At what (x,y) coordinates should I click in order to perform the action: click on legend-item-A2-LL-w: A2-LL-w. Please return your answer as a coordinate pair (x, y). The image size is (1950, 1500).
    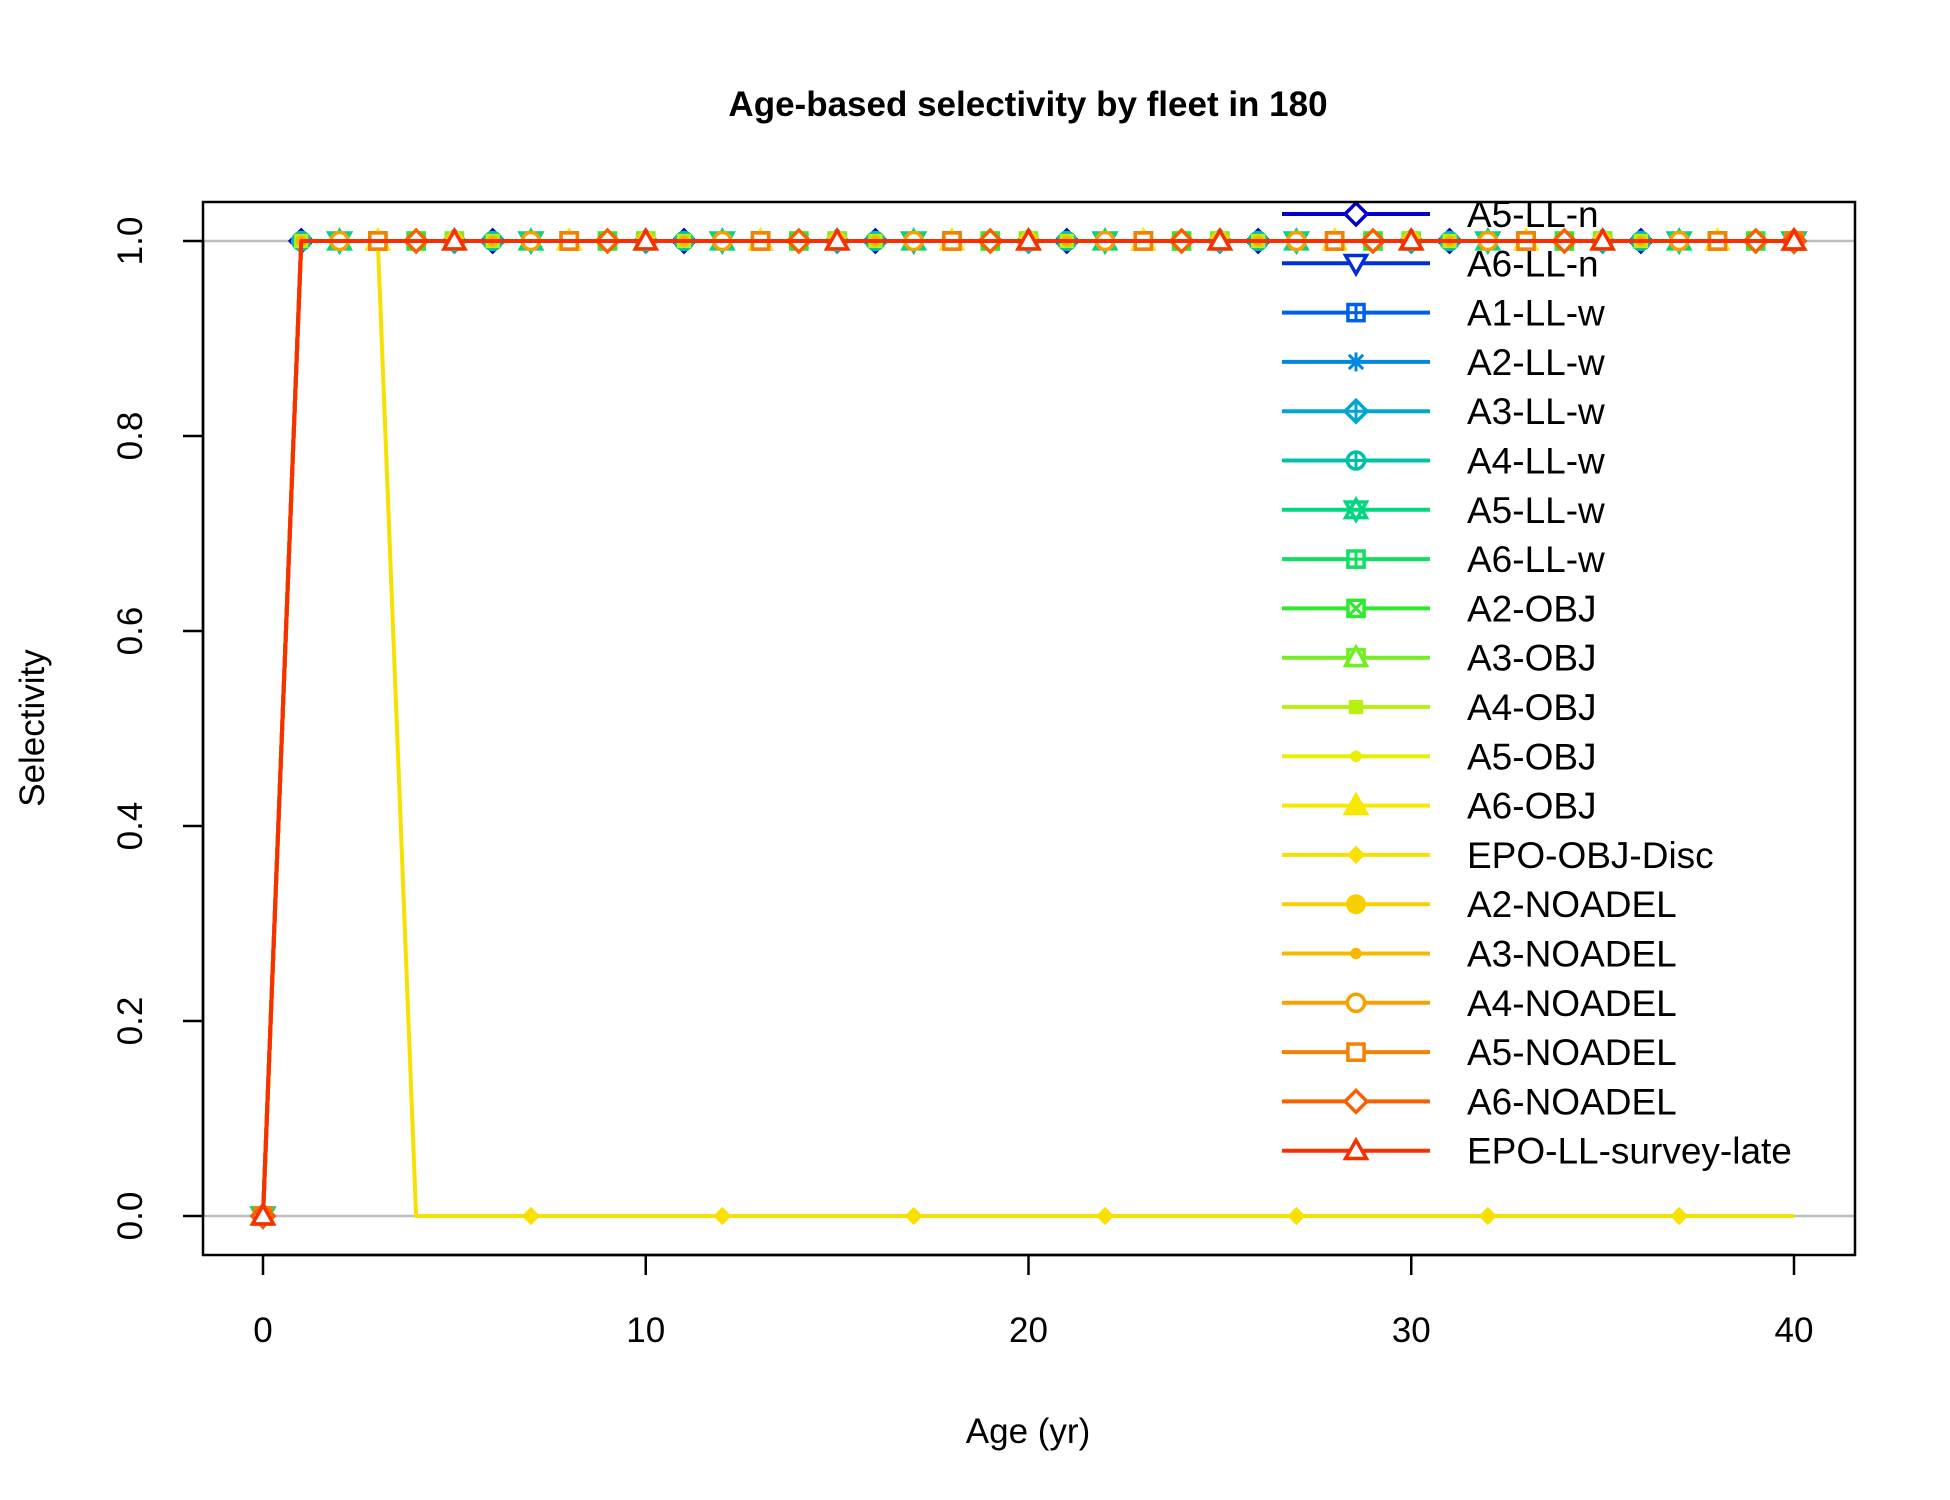
    Looking at the image, I should click on (1443, 362).